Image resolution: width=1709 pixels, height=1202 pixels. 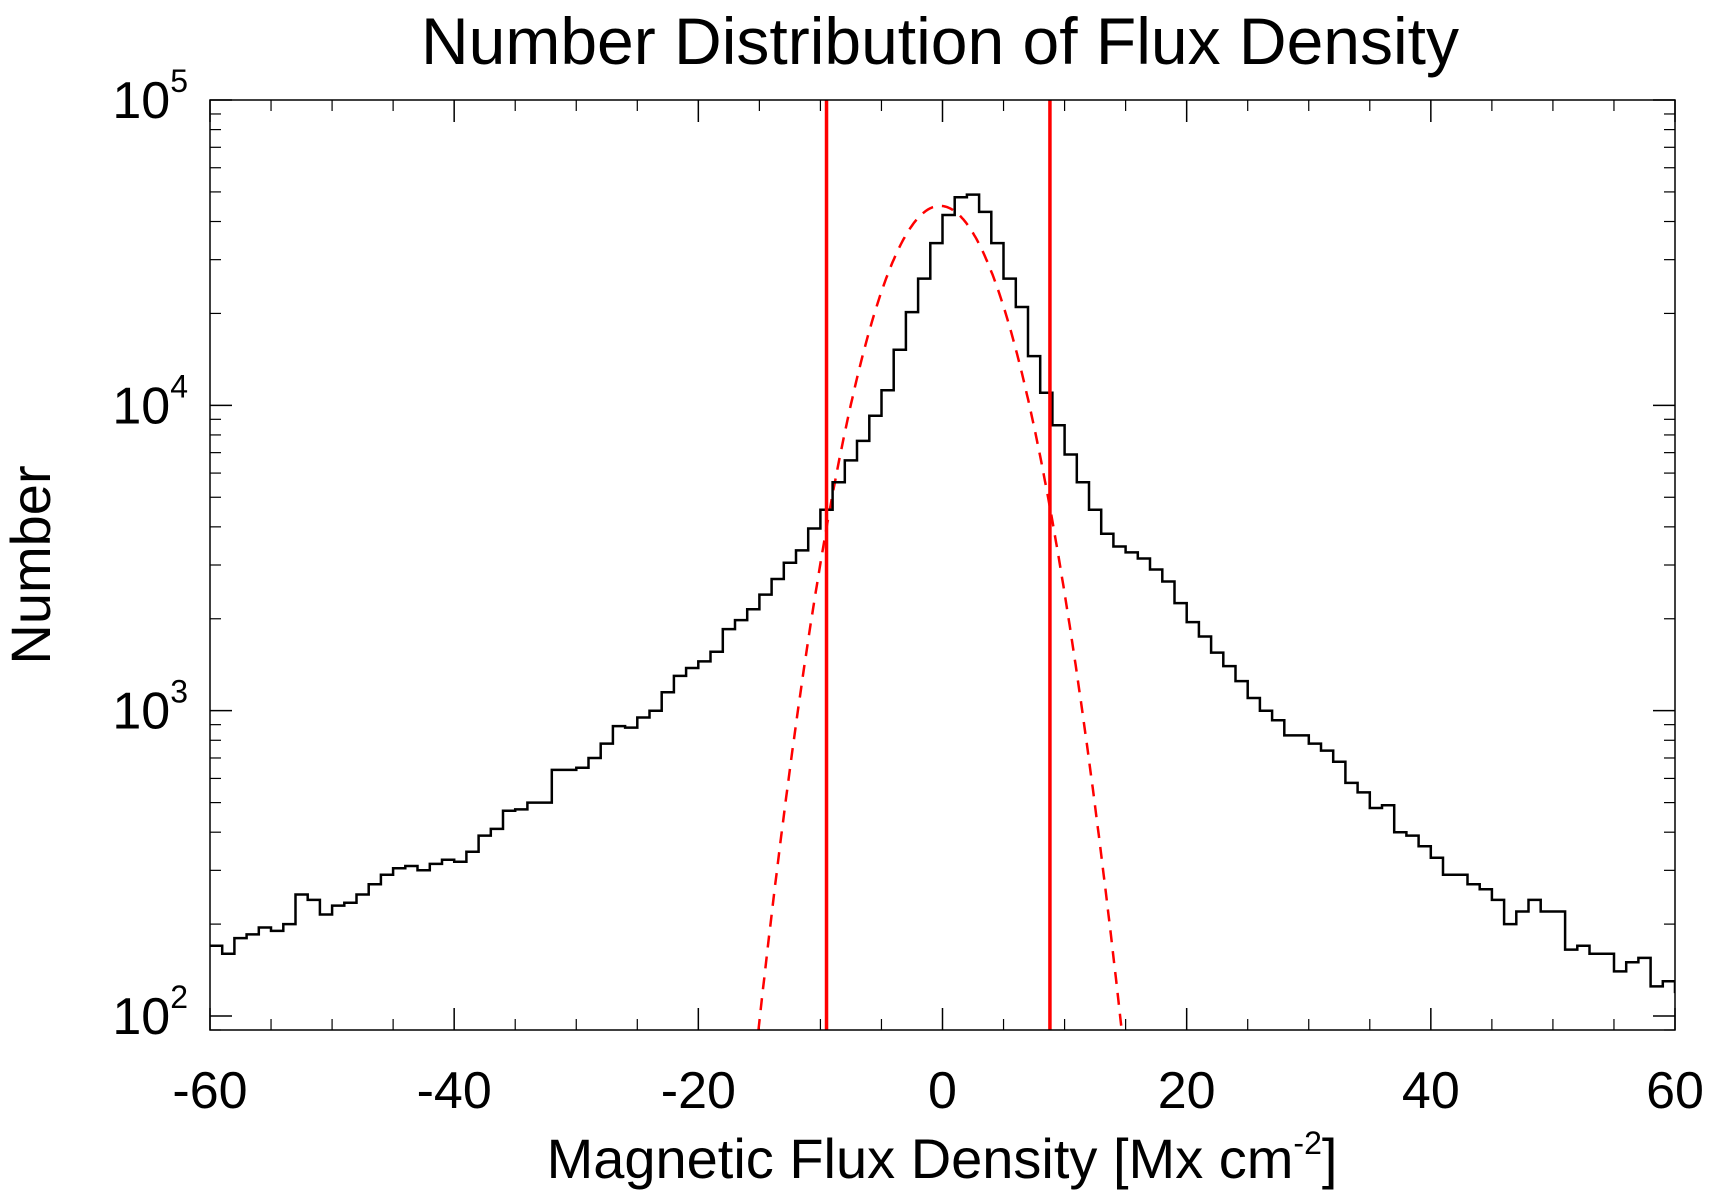 I want to click on x-axis-label-suffix: ], so click(x=1330, y=1158).